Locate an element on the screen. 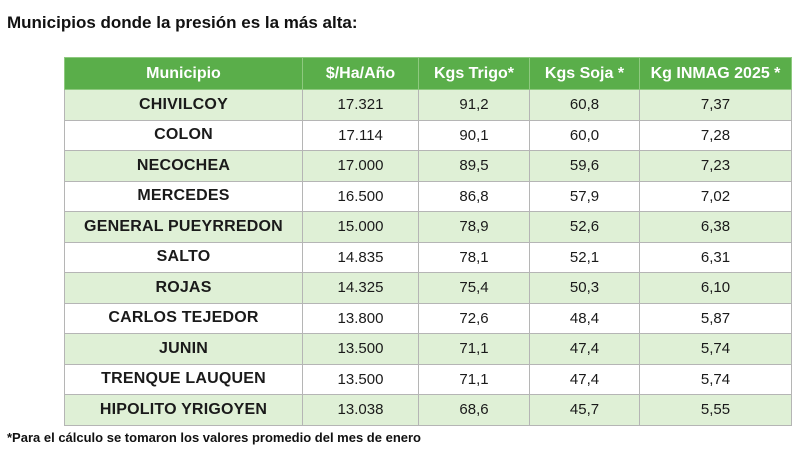  table-row: MERCEDES 16.500 86,8 57,9 7,02 is located at coordinates (428, 196).